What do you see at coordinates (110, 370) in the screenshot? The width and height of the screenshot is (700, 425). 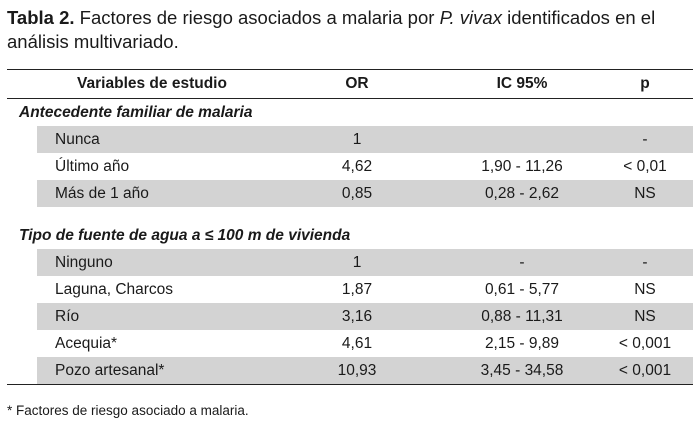 I see `cell-variable: Pozo artesanal*` at bounding box center [110, 370].